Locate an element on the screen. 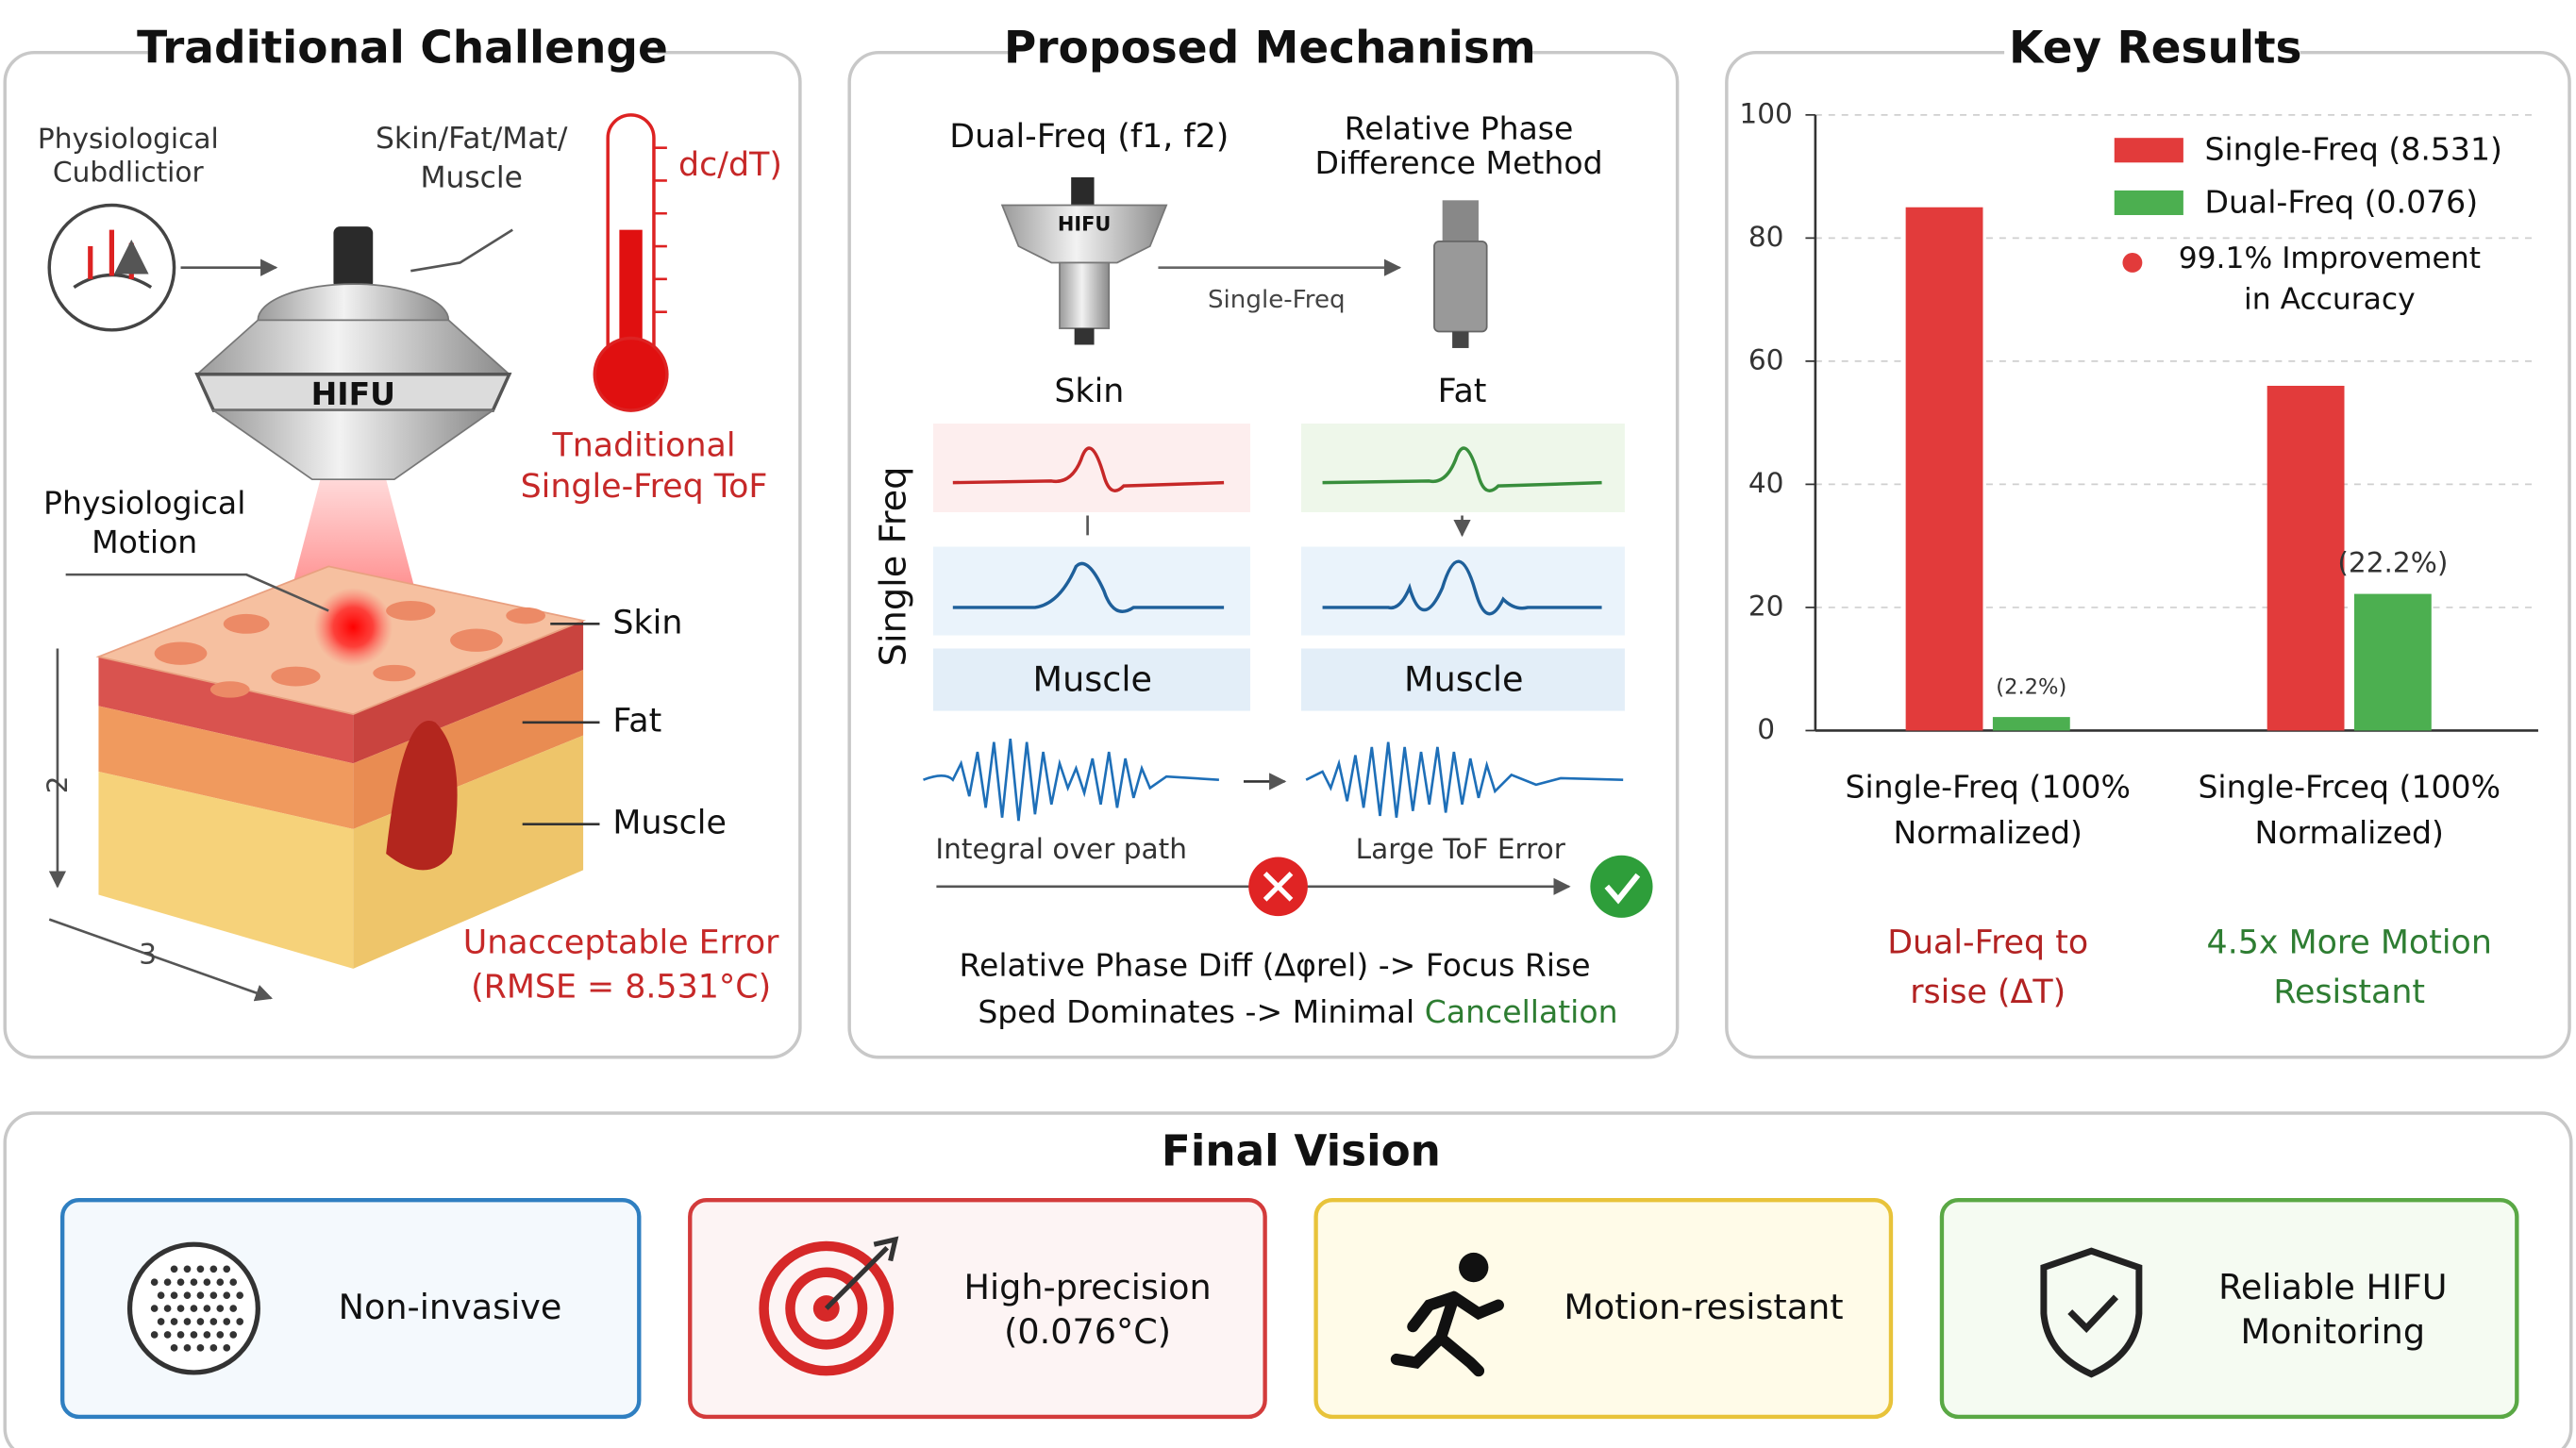 The width and height of the screenshot is (2576, 1448). transducer is located at coordinates (1084, 234).